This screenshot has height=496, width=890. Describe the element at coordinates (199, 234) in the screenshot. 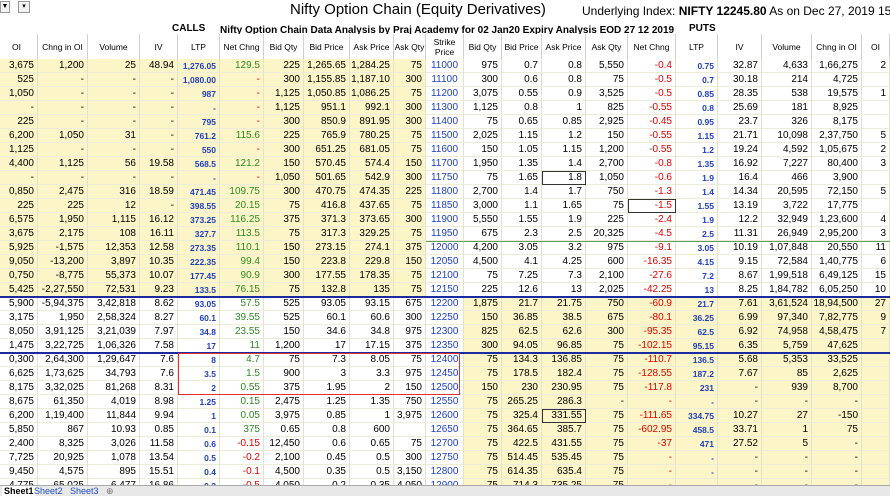

I see `cell-ltp: 327.7` at that location.